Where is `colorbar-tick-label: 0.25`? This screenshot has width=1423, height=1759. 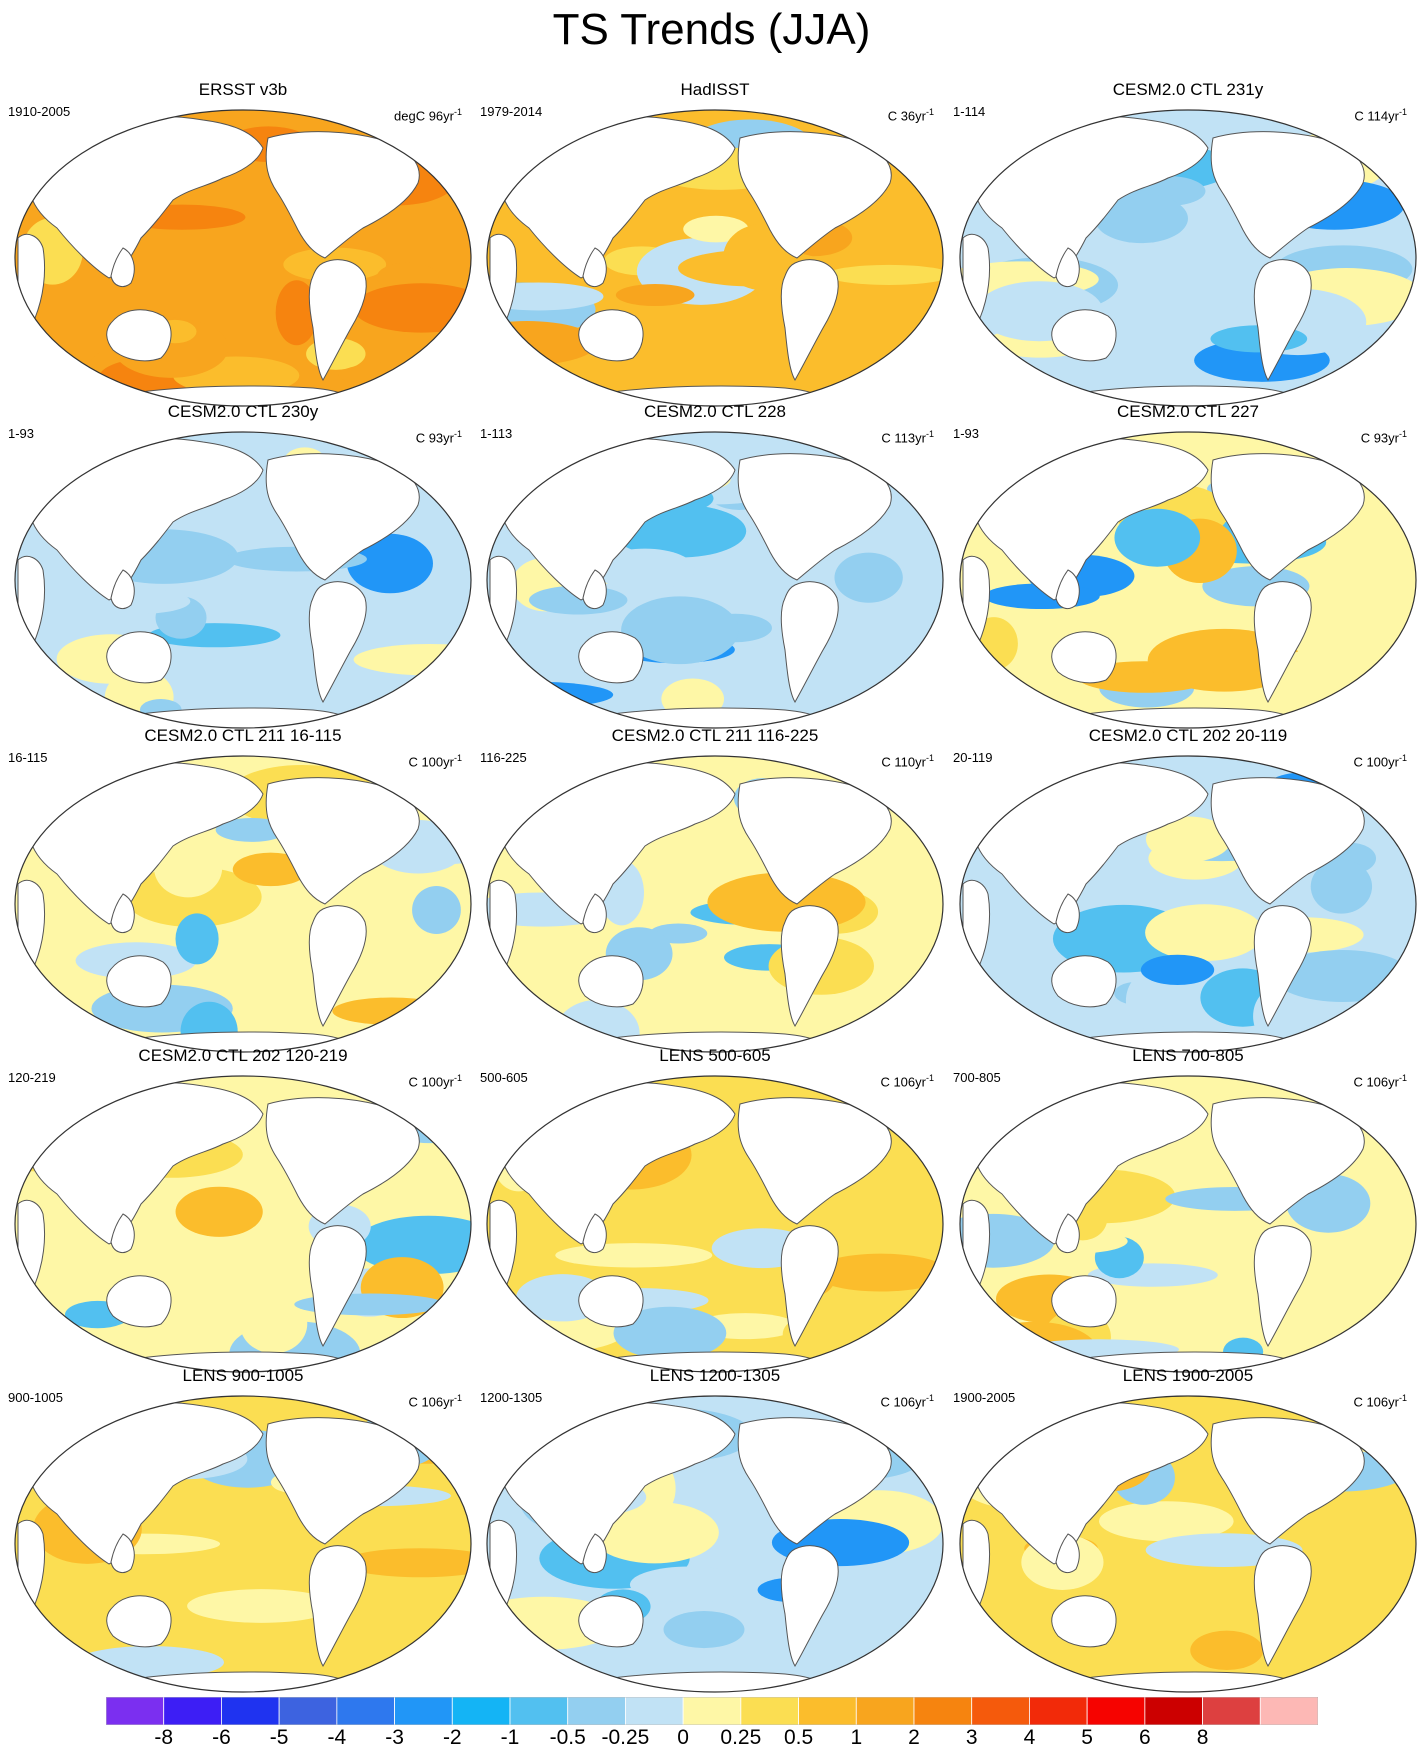 colorbar-tick-label: 0.25 is located at coordinates (741, 1737).